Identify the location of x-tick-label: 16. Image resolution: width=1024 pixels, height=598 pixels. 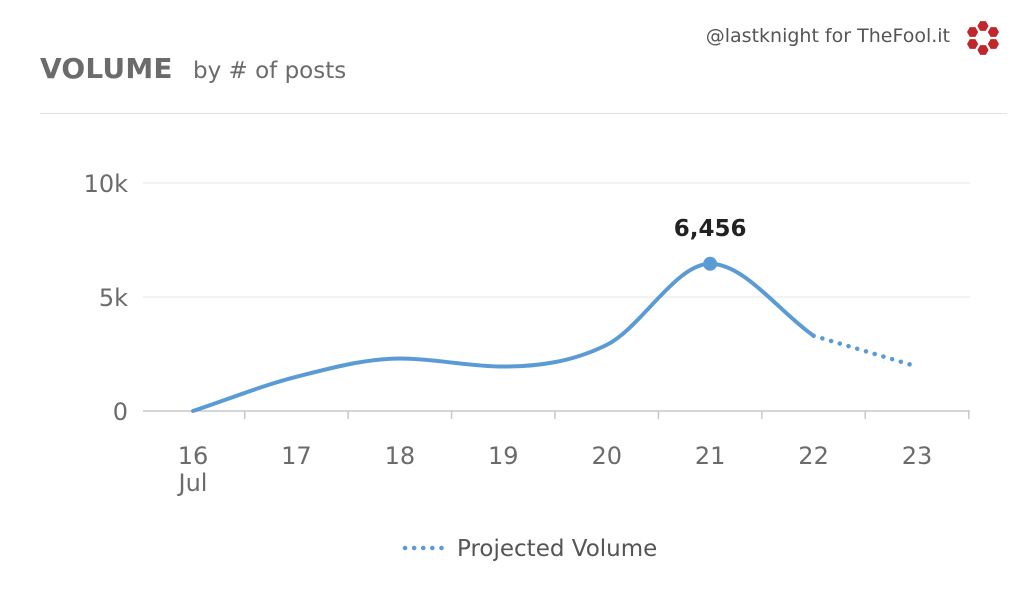
(193, 456).